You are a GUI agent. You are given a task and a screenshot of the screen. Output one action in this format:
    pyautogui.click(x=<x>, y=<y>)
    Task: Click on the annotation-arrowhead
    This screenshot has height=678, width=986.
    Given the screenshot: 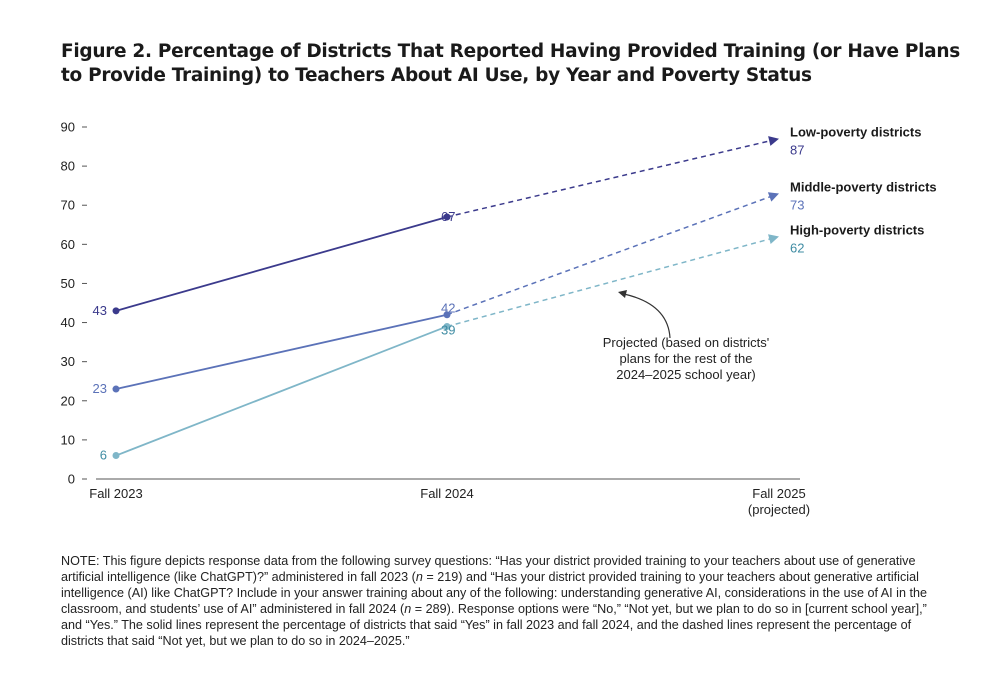 What is the action you would take?
    pyautogui.click(x=622, y=294)
    